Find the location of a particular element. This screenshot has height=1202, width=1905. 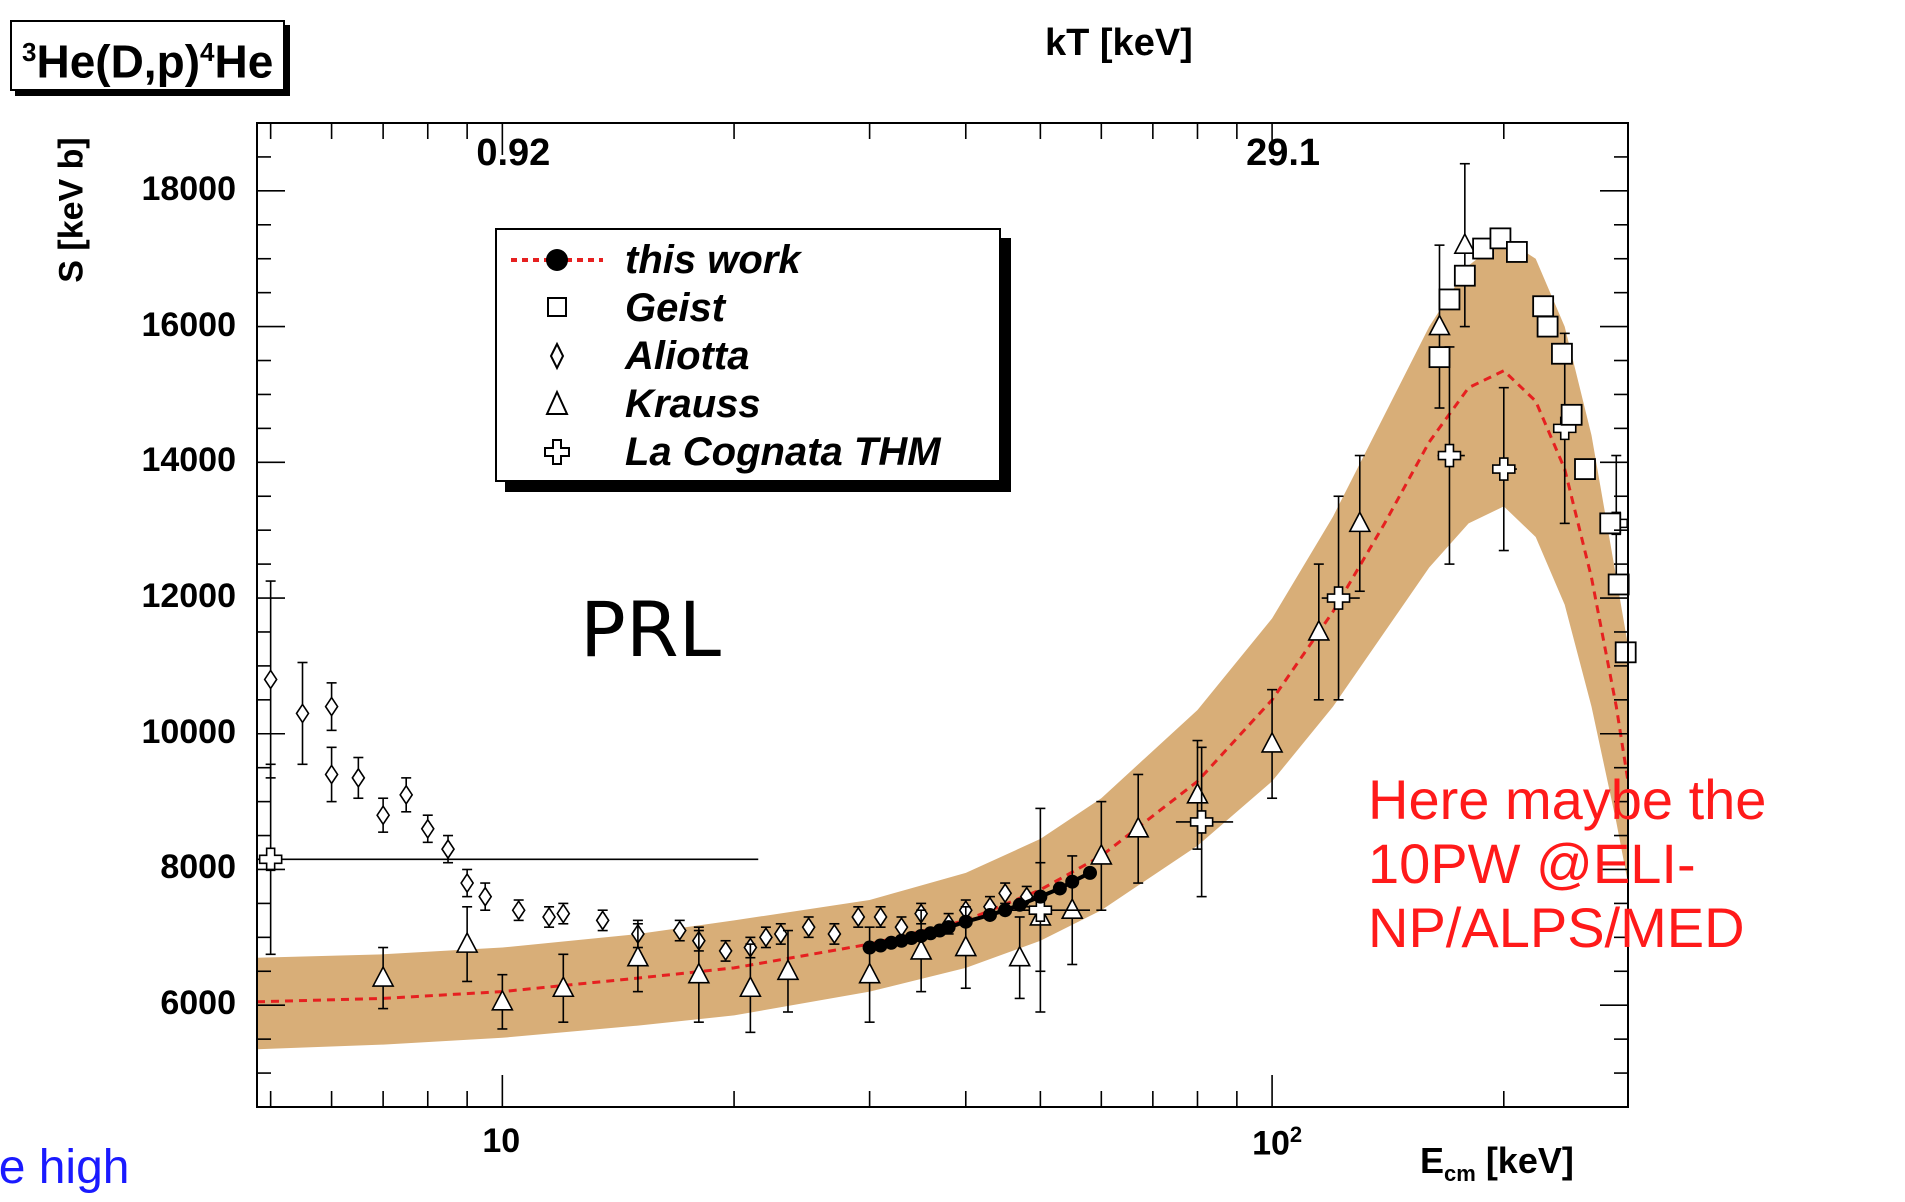

x-tick-label: 10 is located at coordinates (501, 1141).